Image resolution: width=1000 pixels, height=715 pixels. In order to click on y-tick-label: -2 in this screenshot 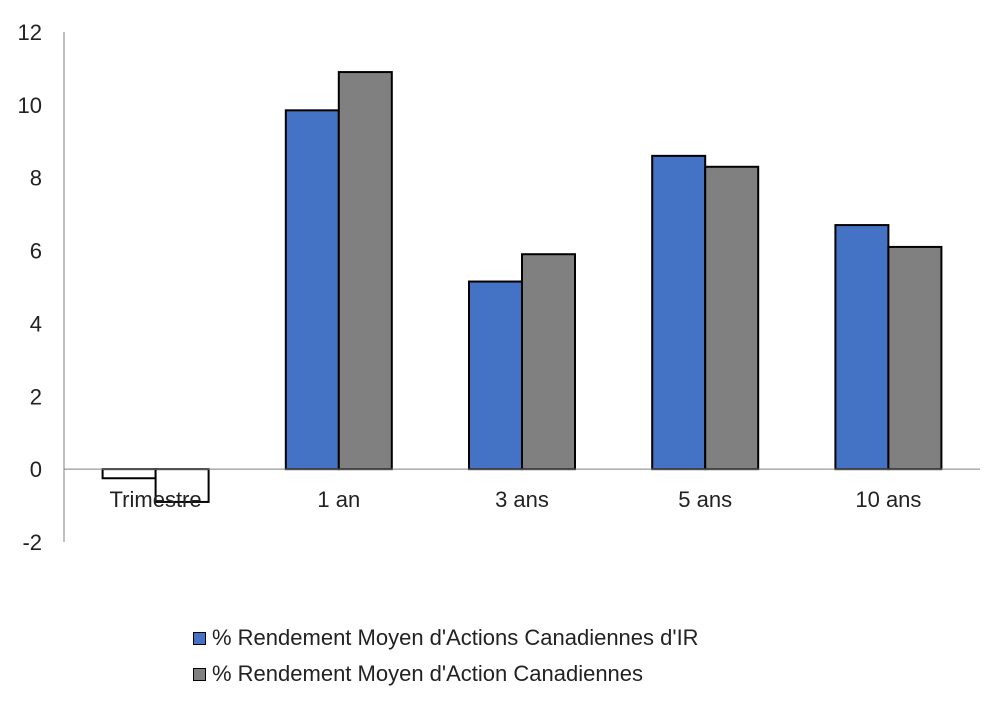, I will do `click(32, 542)`.